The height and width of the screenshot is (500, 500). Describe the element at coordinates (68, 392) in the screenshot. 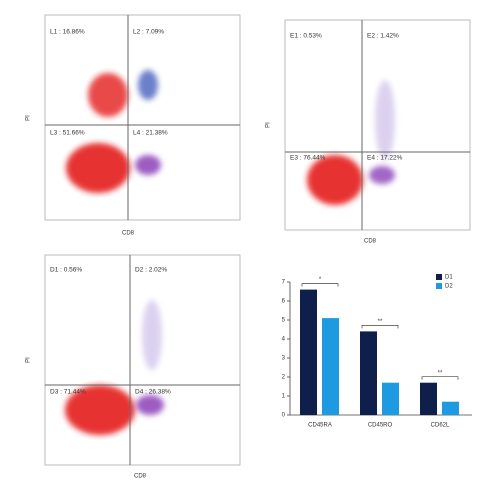

I see `quadrant-label: D3 : 71.44%` at that location.